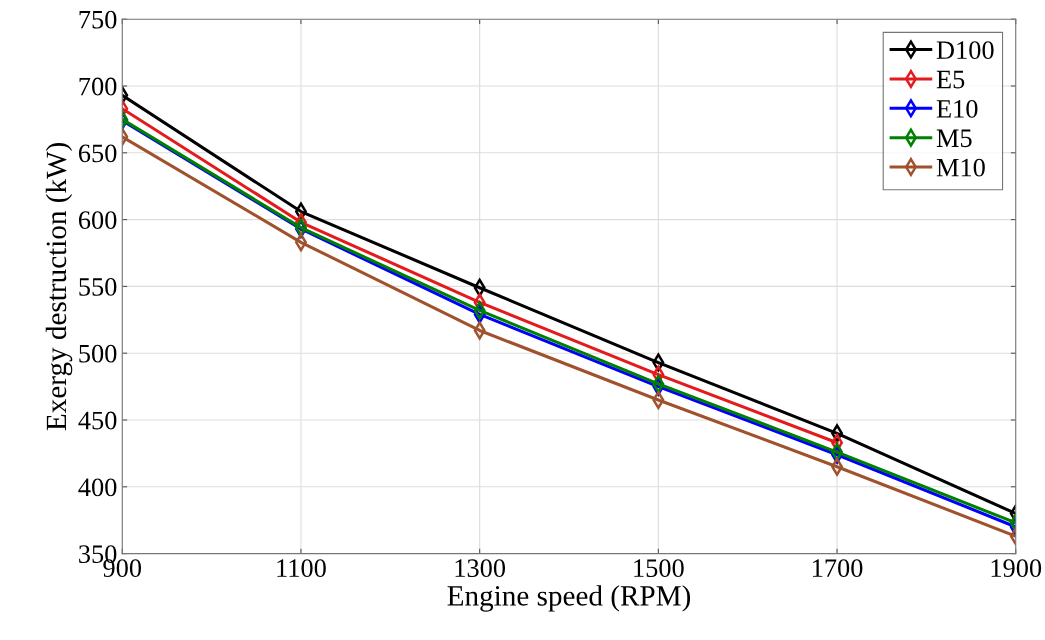 The height and width of the screenshot is (640, 1045). What do you see at coordinates (960, 167) in the screenshot?
I see `legend-label: M10` at bounding box center [960, 167].